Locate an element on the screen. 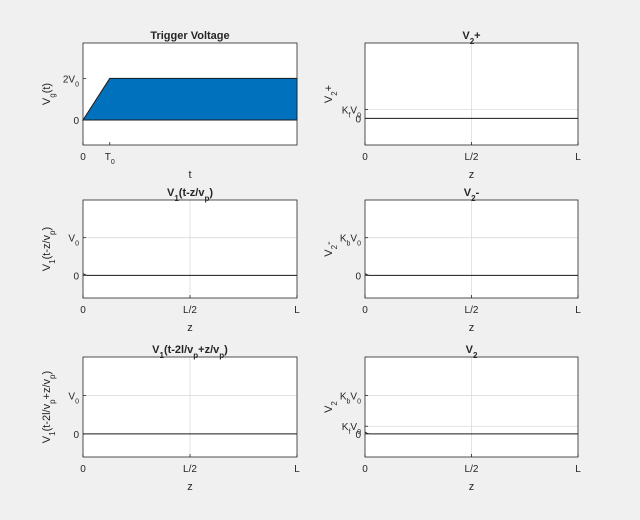 The height and width of the screenshot is (520, 640). chart-title: V2 is located at coordinates (472, 352).